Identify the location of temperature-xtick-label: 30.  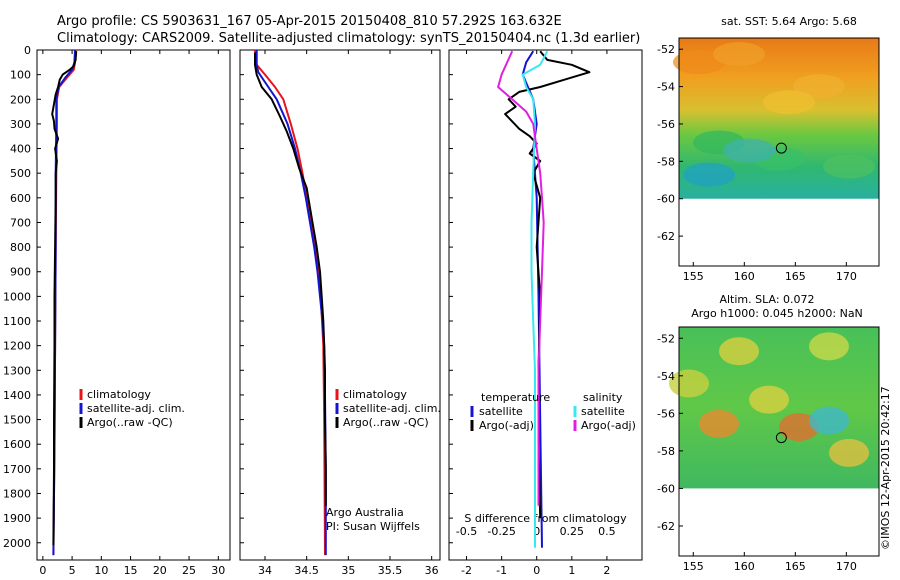
(218, 570).